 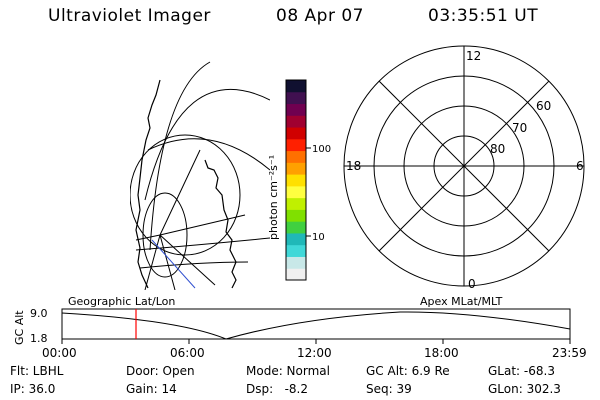 I want to click on timeline-ymax-label: 9.0, so click(x=39, y=313).